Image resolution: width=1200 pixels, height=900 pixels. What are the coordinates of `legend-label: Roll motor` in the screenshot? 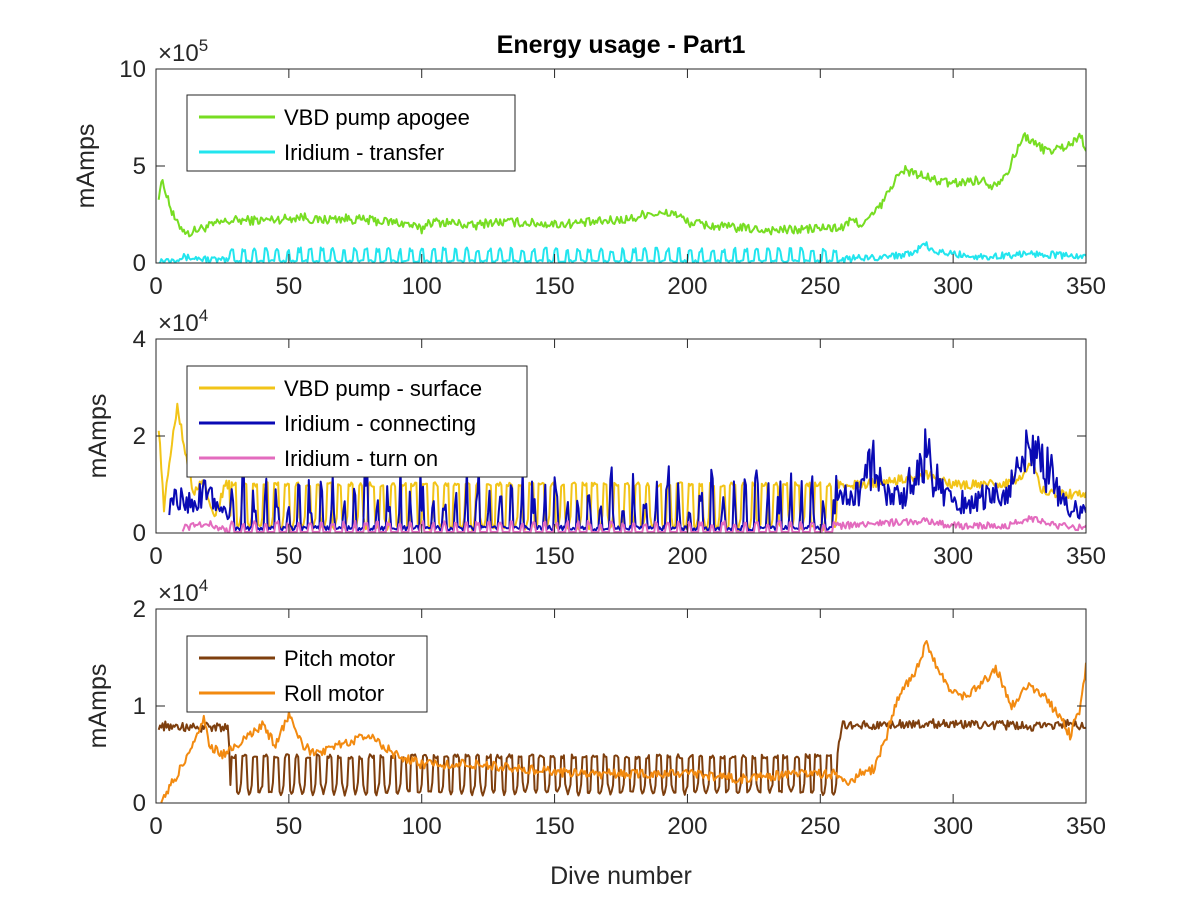 It's located at (334, 693).